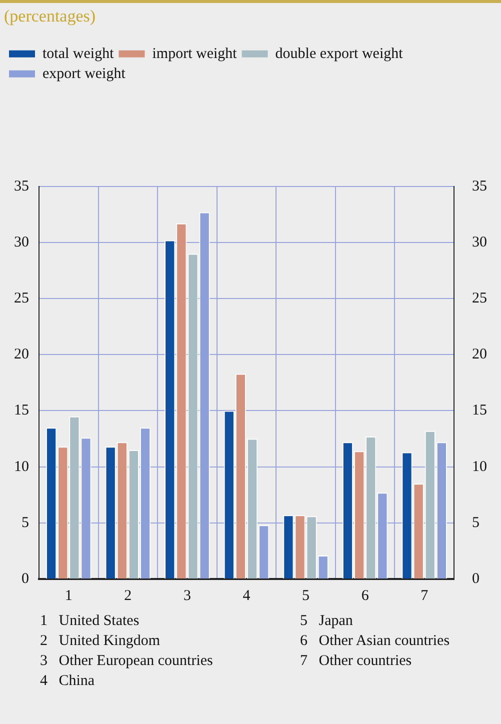 This screenshot has width=501, height=724. I want to click on text: 7 Other countries, so click(356, 662).